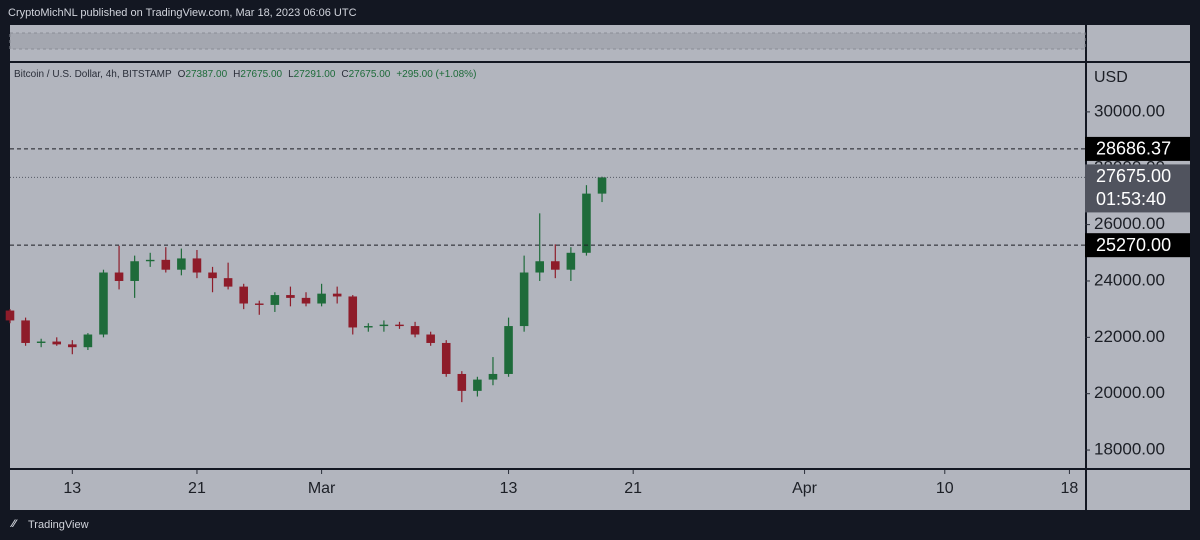 This screenshot has width=1200, height=540. I want to click on last-price-label: 27675.00, so click(1133, 176).